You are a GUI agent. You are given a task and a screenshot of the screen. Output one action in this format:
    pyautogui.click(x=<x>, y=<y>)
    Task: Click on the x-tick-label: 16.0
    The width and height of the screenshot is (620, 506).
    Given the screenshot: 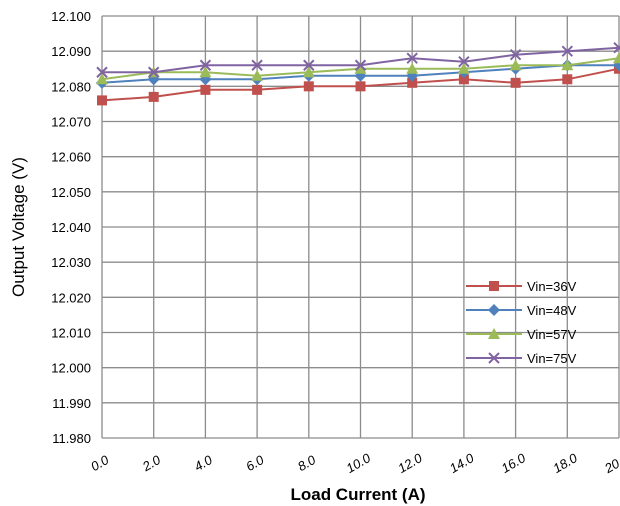 What is the action you would take?
    pyautogui.click(x=514, y=463)
    